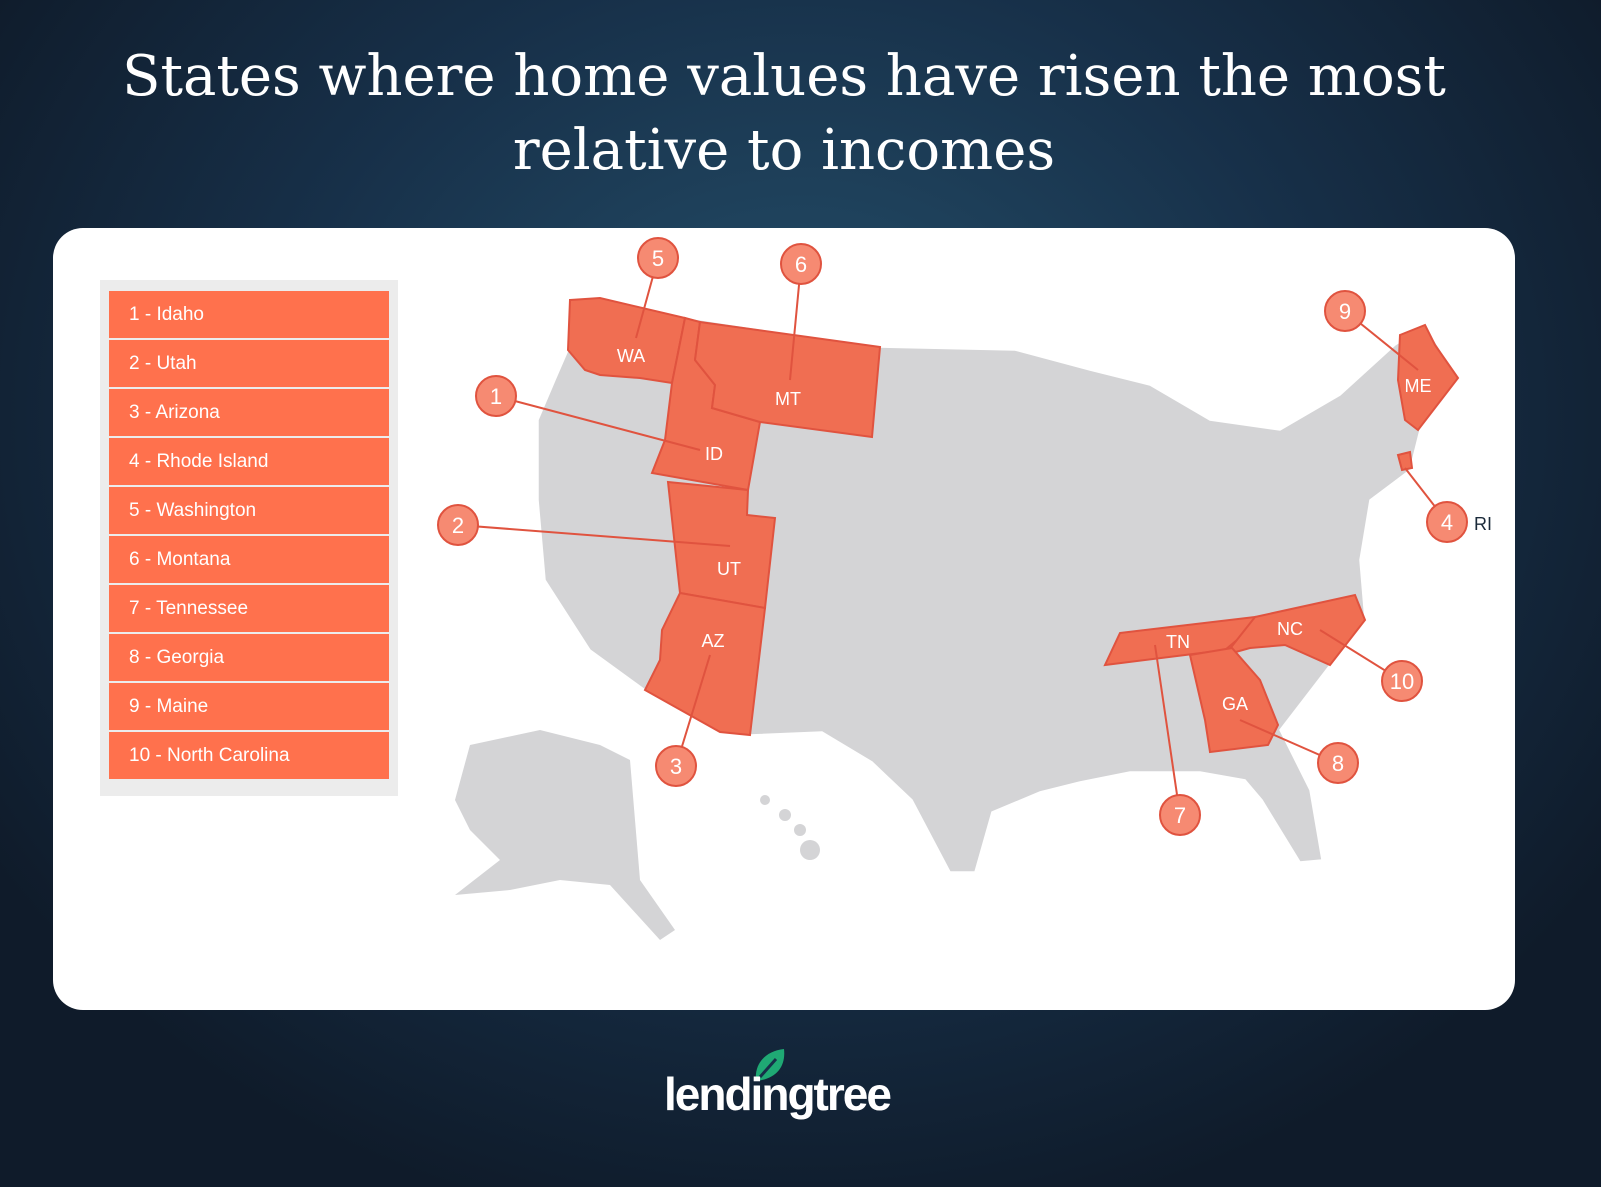 The image size is (1601, 1187). I want to click on logo-text: lendingtree, so click(778, 1094).